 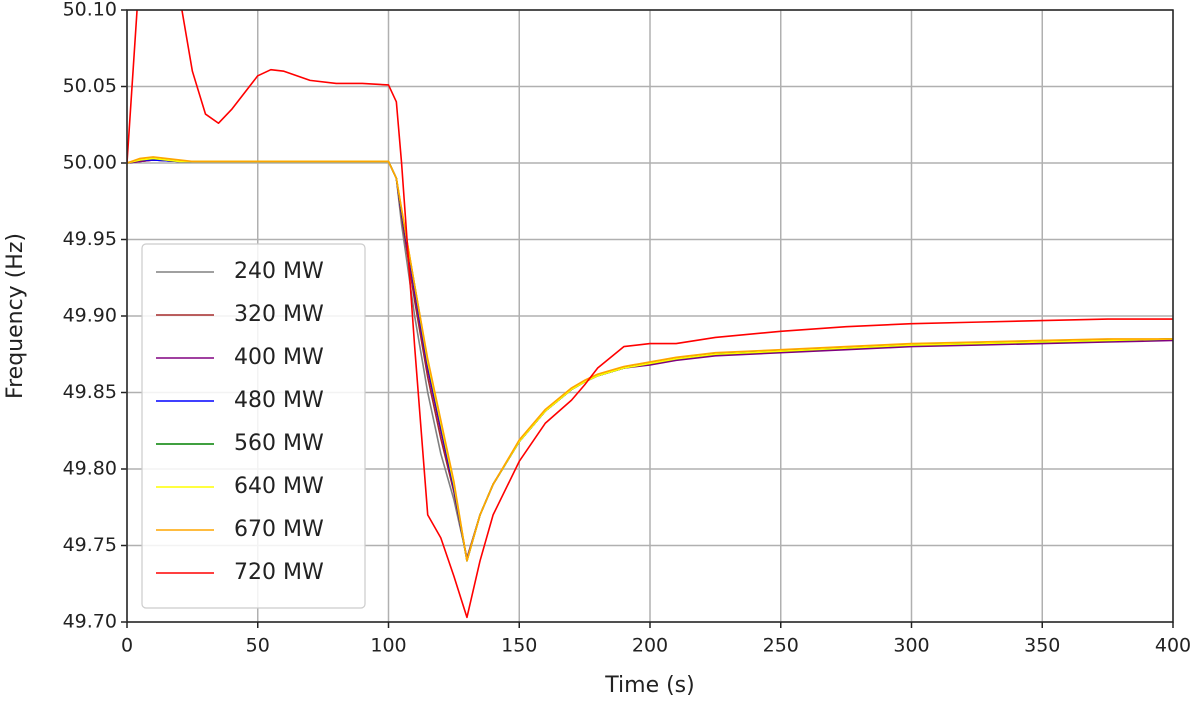 I want to click on y-tick-label: 49.75, so click(x=90, y=545).